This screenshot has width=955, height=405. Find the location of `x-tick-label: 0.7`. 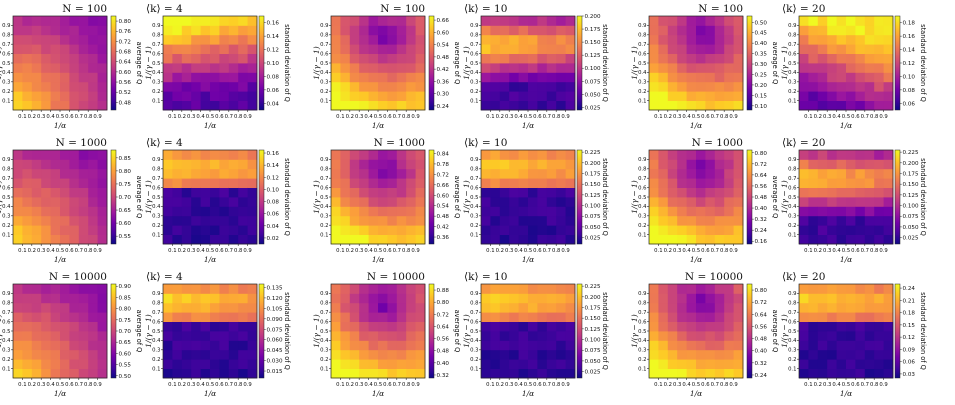

x-tick-label: 0.7 is located at coordinates (397, 251).